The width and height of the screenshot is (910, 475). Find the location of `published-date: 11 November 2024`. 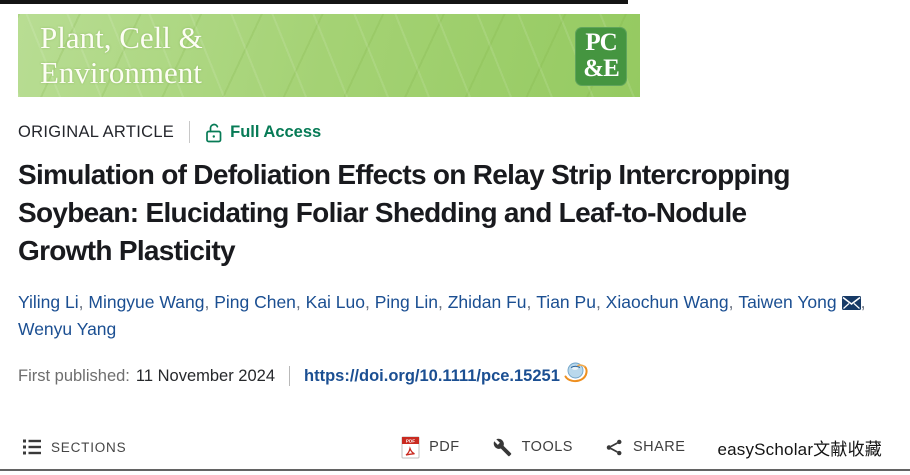

published-date: 11 November 2024 is located at coordinates (205, 375).